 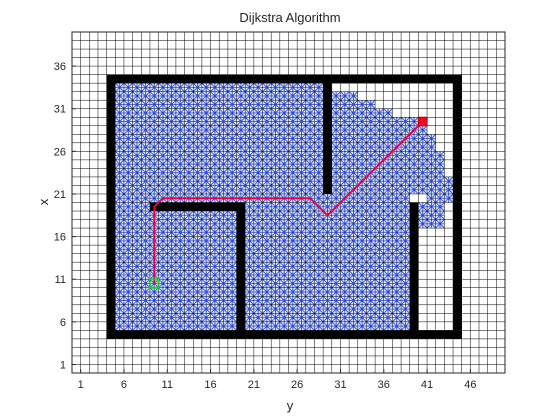 I want to click on x-tick-label: 46, so click(x=470, y=385).